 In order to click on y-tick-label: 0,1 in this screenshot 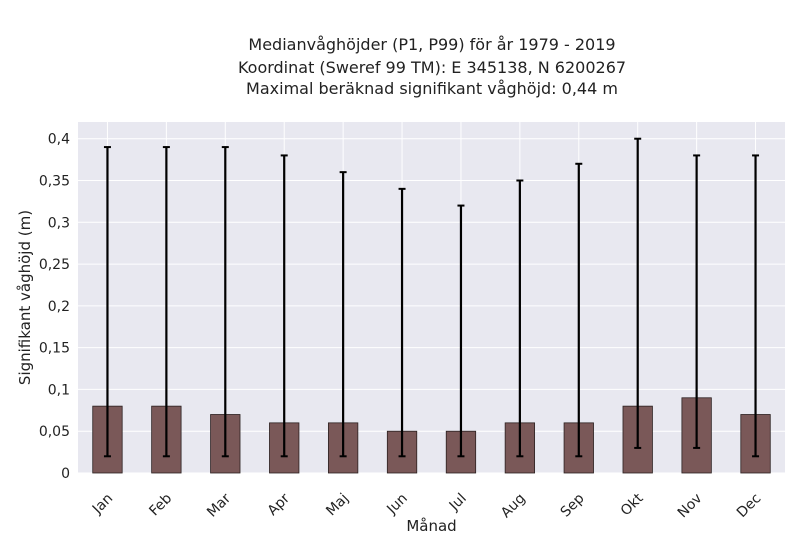, I will do `click(59, 390)`.